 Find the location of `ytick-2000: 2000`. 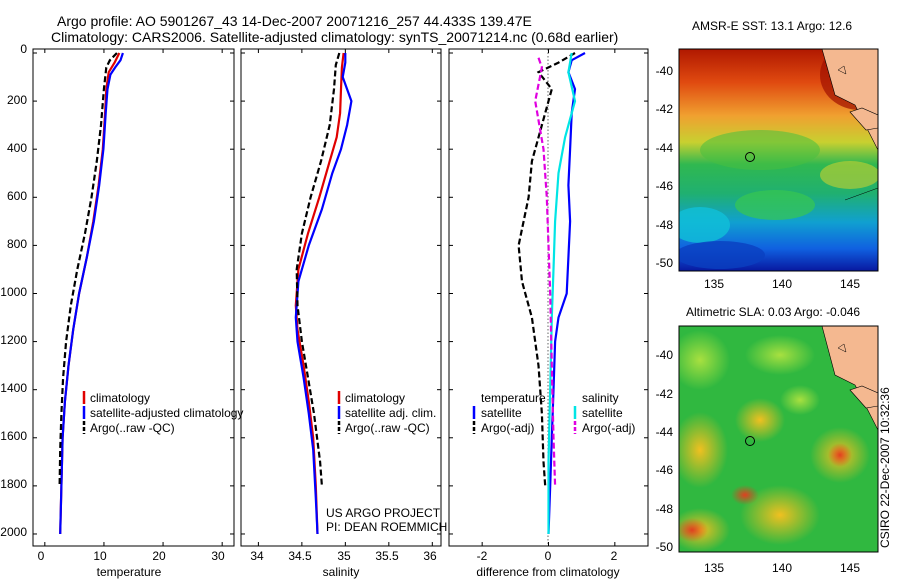

ytick-2000: 2000 is located at coordinates (13, 532).